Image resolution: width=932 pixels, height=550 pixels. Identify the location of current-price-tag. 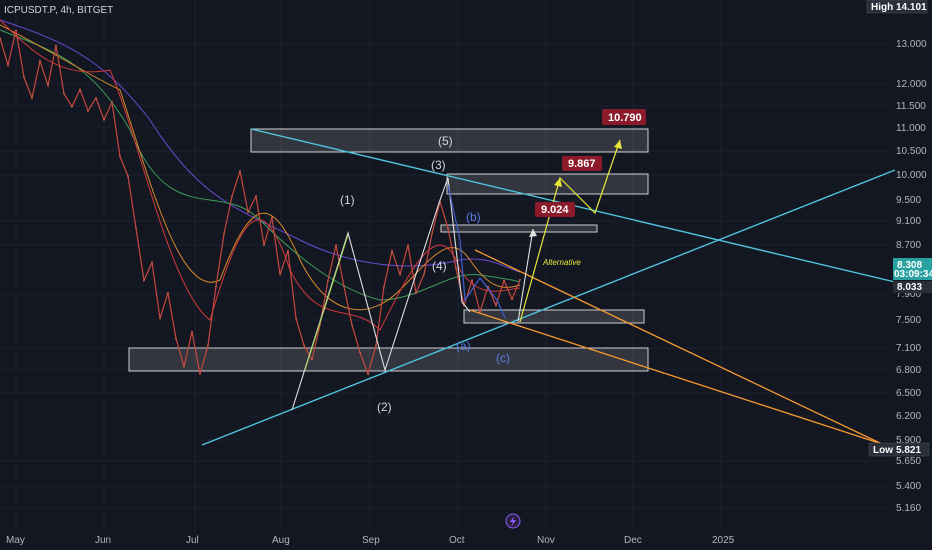
(912, 269).